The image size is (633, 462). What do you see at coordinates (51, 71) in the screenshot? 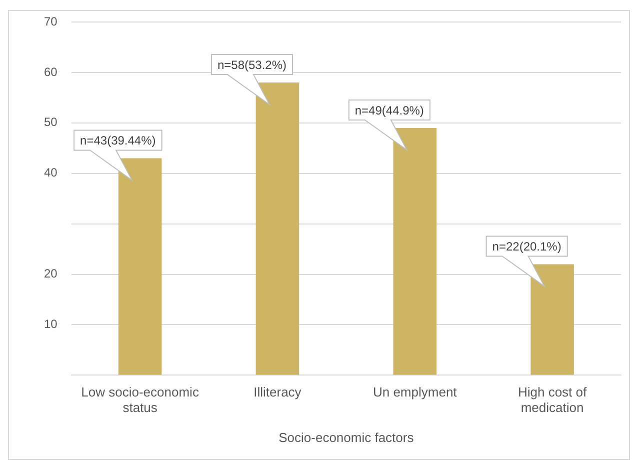
I see `y-tick-label: 60` at bounding box center [51, 71].